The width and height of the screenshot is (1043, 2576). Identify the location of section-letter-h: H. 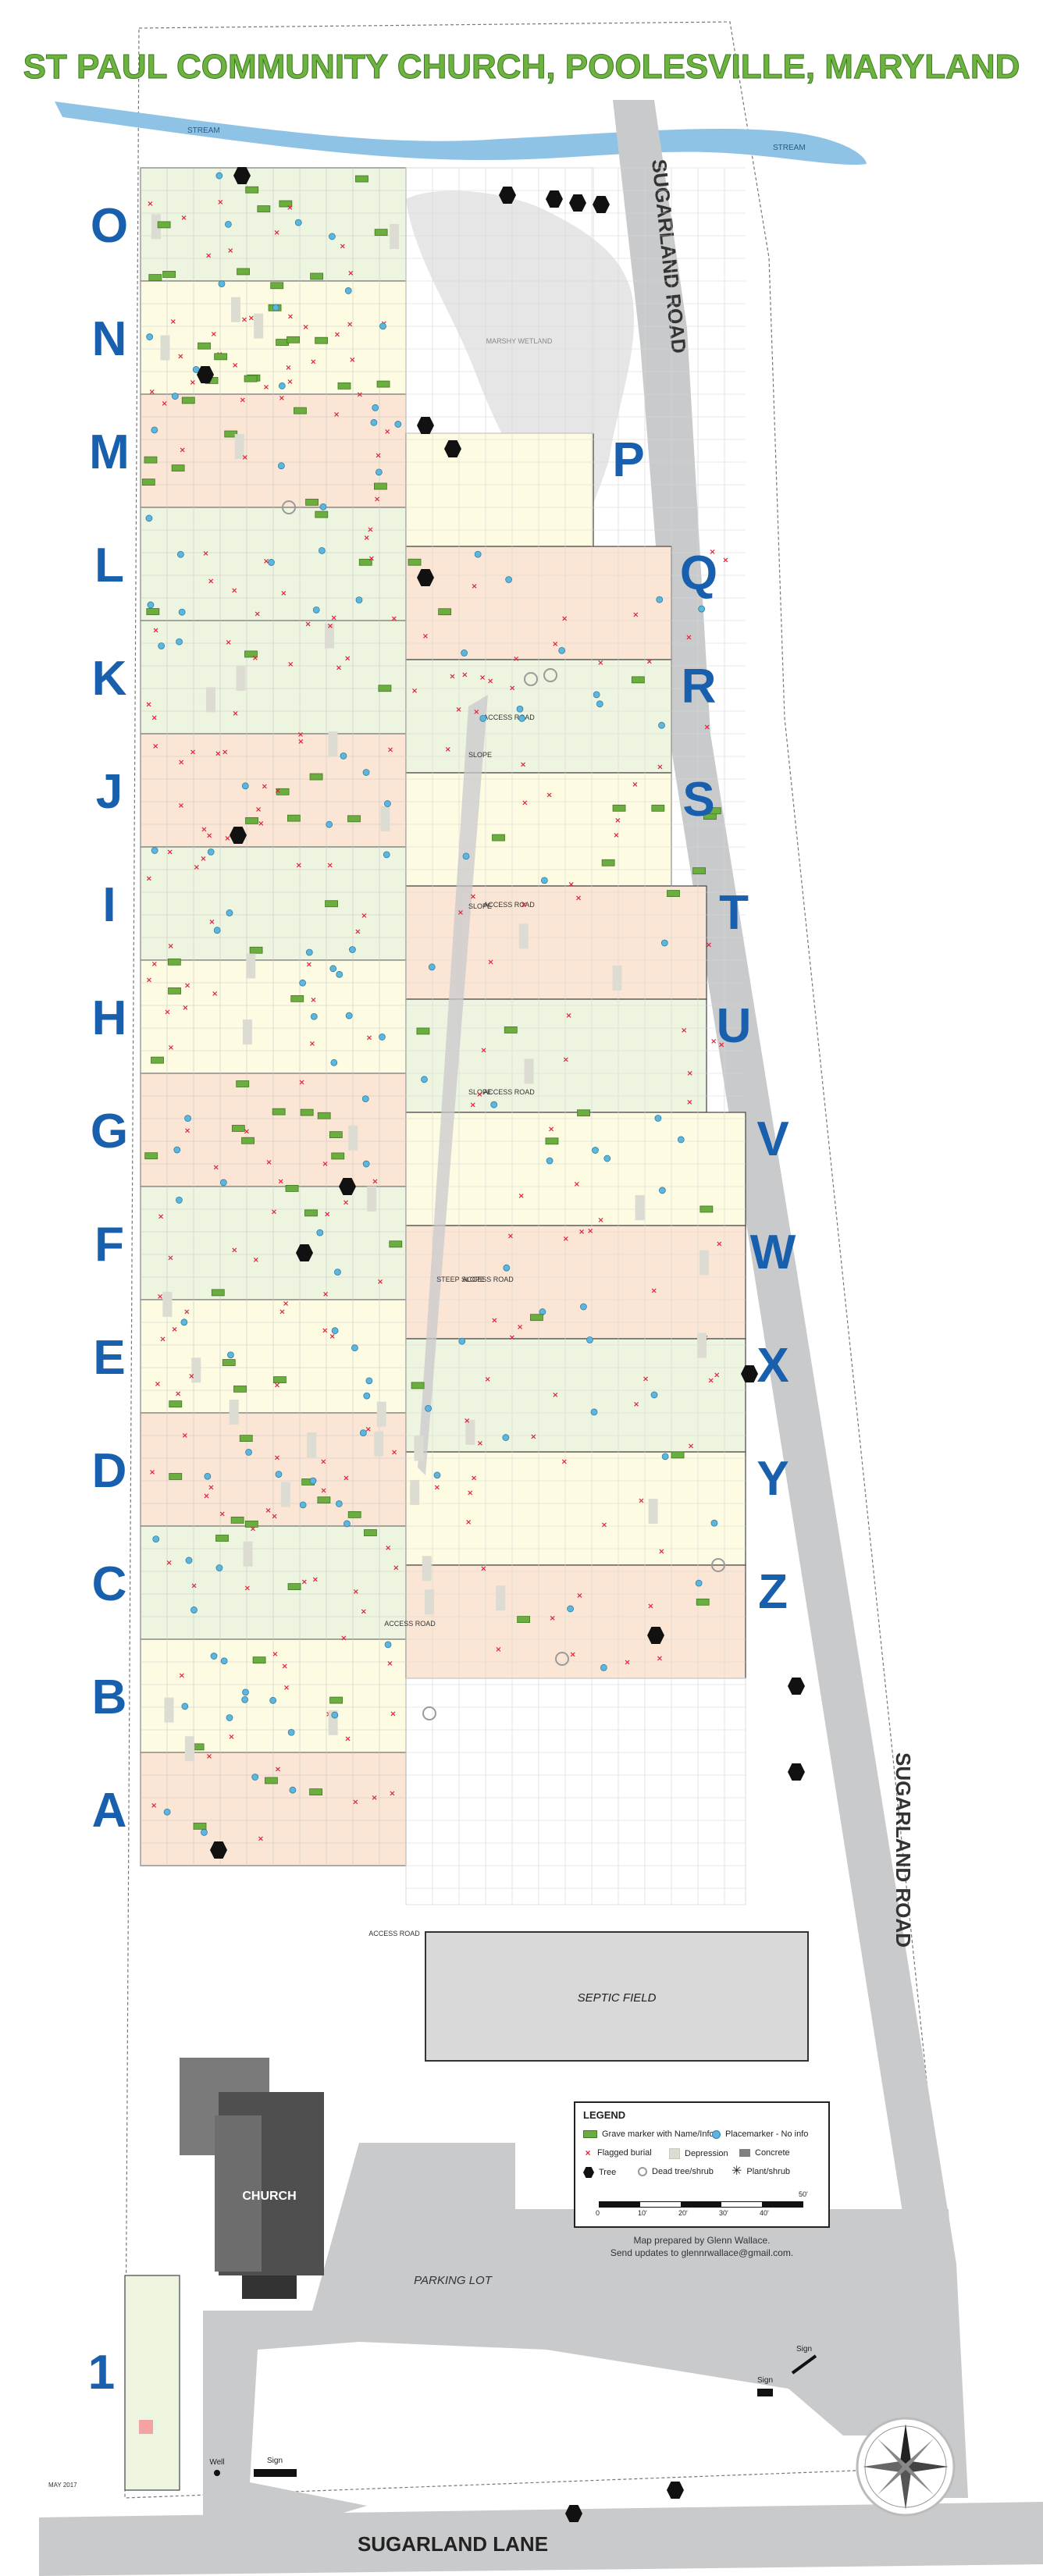
(109, 1018).